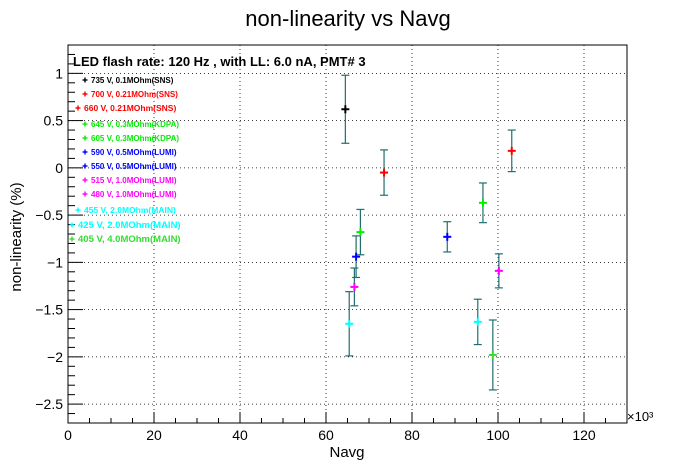  I want to click on x-axis-label: Navg, so click(346, 452).